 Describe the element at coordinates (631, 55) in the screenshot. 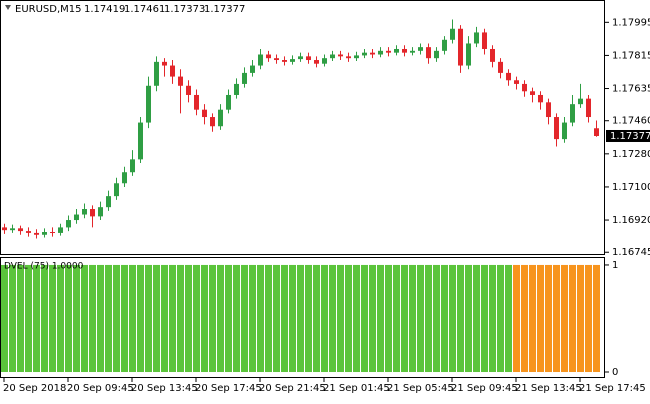

I see `y-tick-label: 1.17815` at that location.